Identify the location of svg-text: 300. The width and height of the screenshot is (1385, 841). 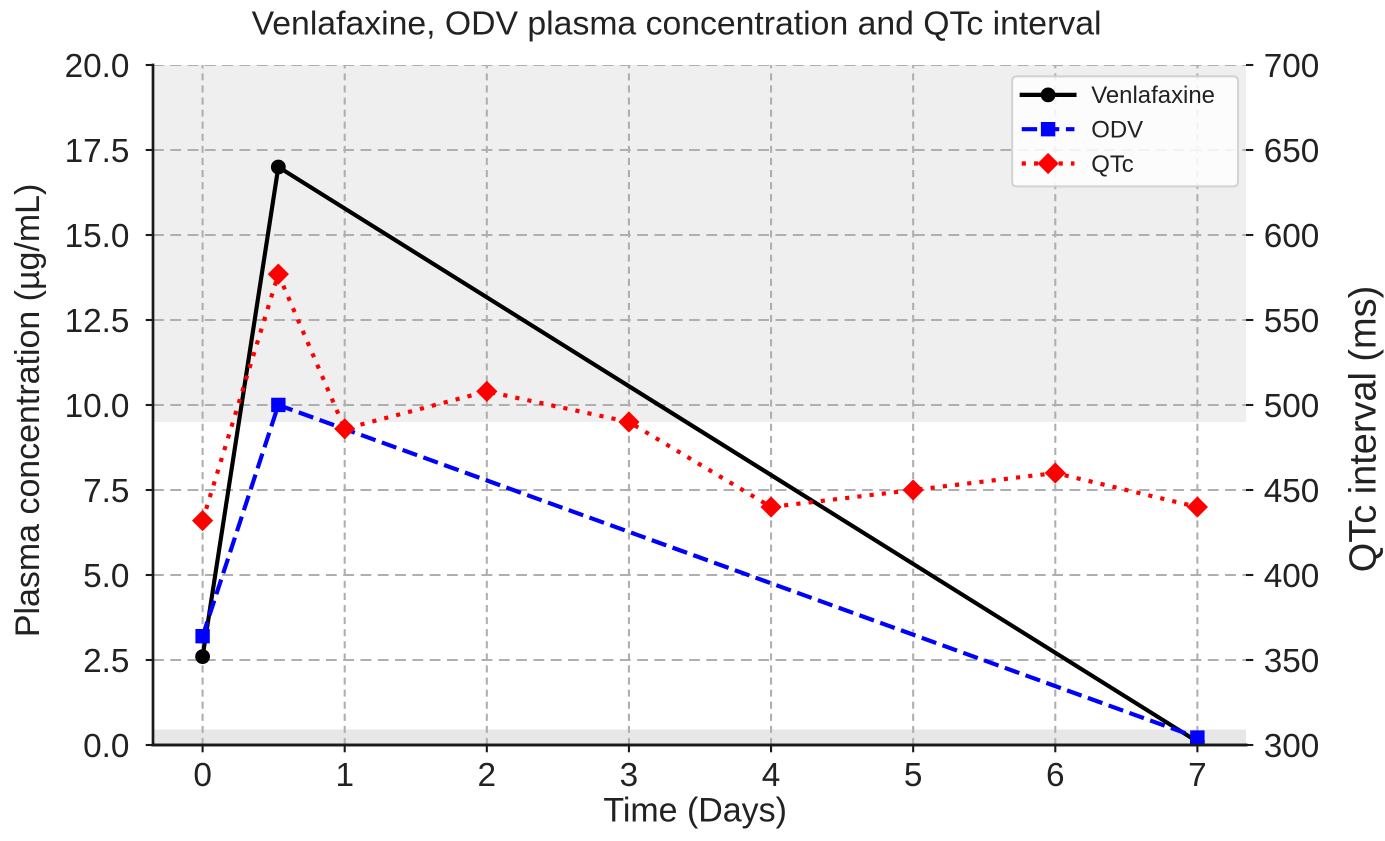
(1292, 746).